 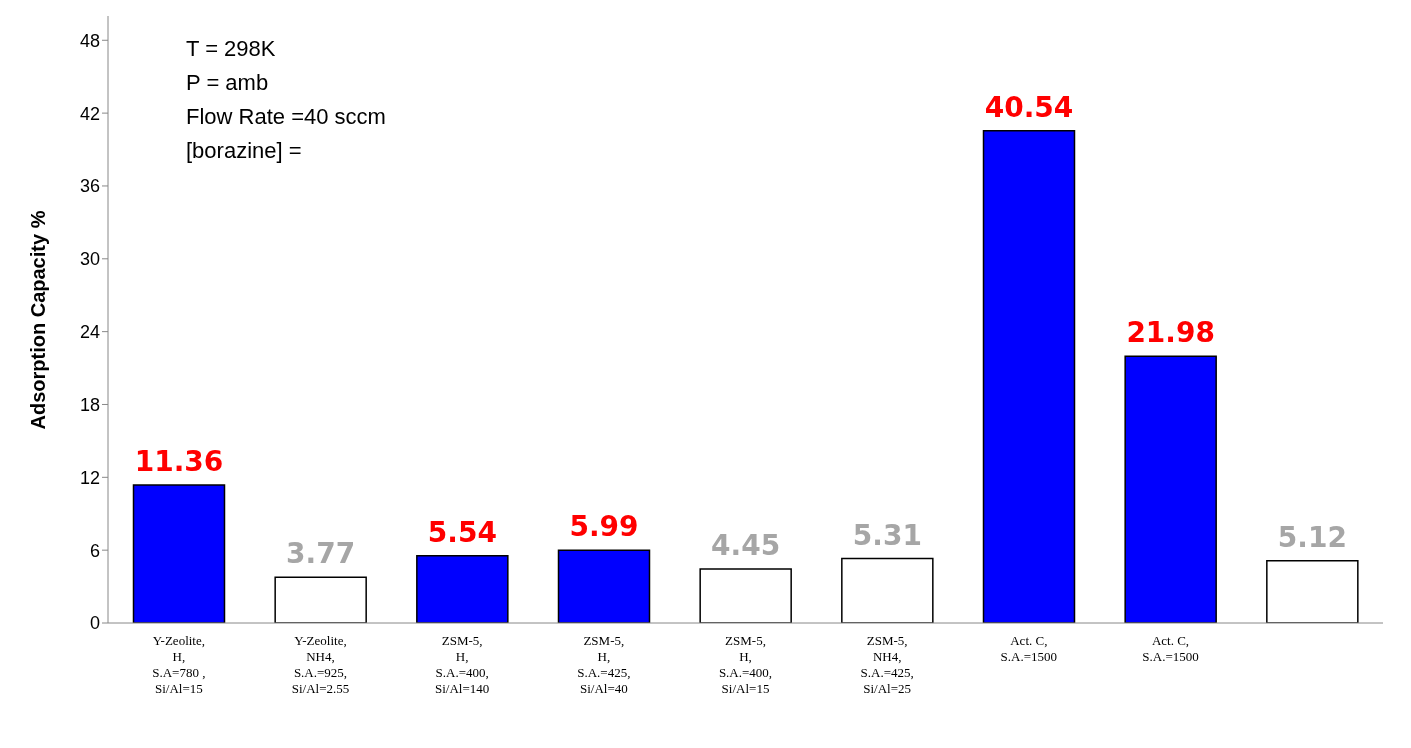 What do you see at coordinates (89, 186) in the screenshot?
I see `y-tick-label: 36` at bounding box center [89, 186].